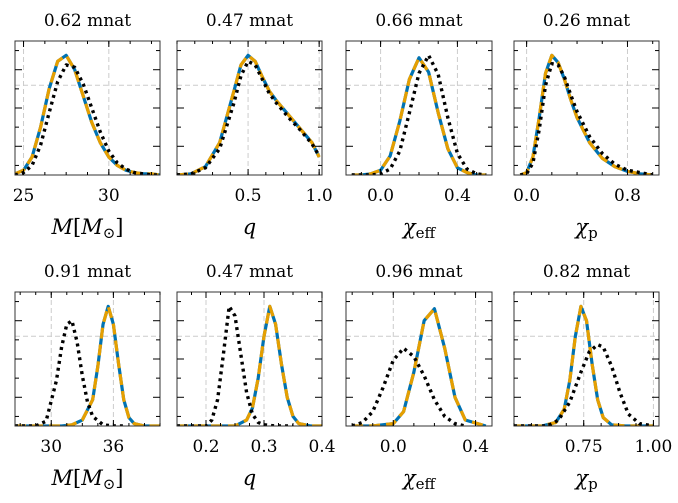  I want to click on x-tick-label: 1.00, so click(653, 447).